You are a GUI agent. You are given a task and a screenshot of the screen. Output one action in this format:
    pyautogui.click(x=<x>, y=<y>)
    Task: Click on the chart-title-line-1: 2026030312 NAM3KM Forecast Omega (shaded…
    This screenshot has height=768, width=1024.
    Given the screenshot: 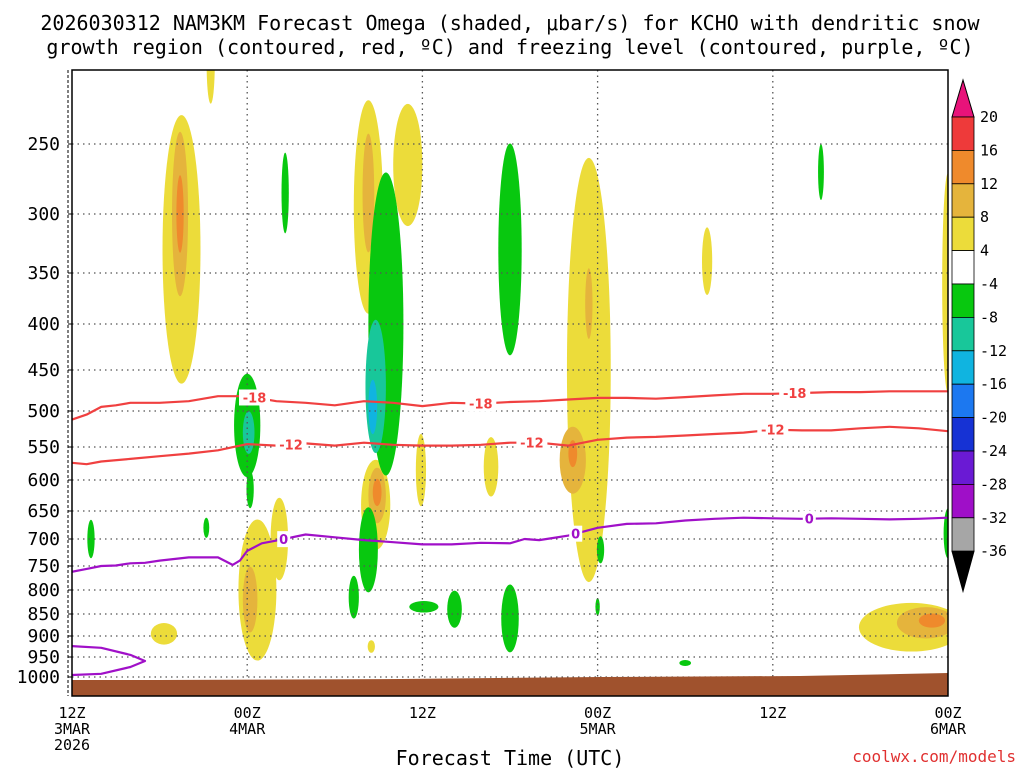 What is the action you would take?
    pyautogui.click(x=510, y=23)
    